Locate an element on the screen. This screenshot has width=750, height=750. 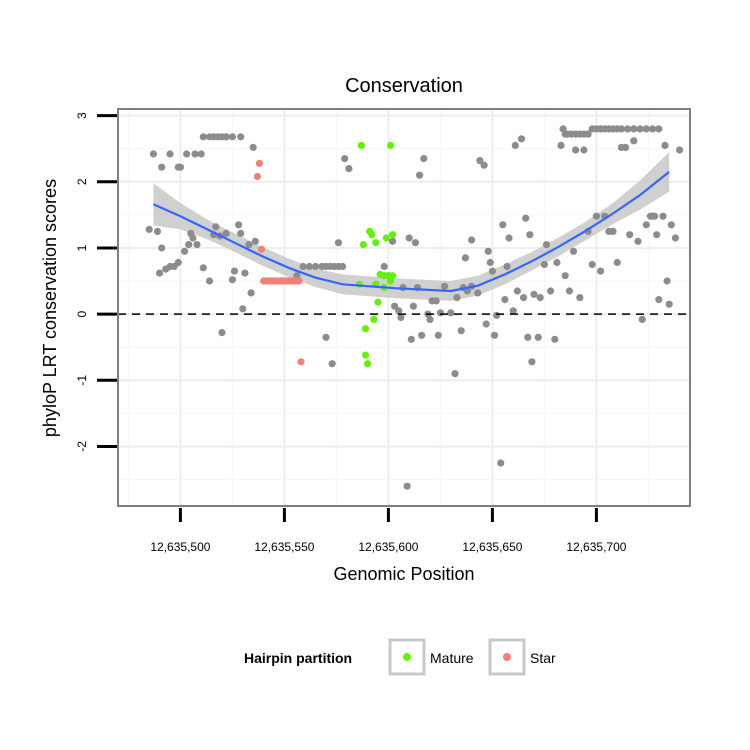
confidence-band-area is located at coordinates (411, 226).